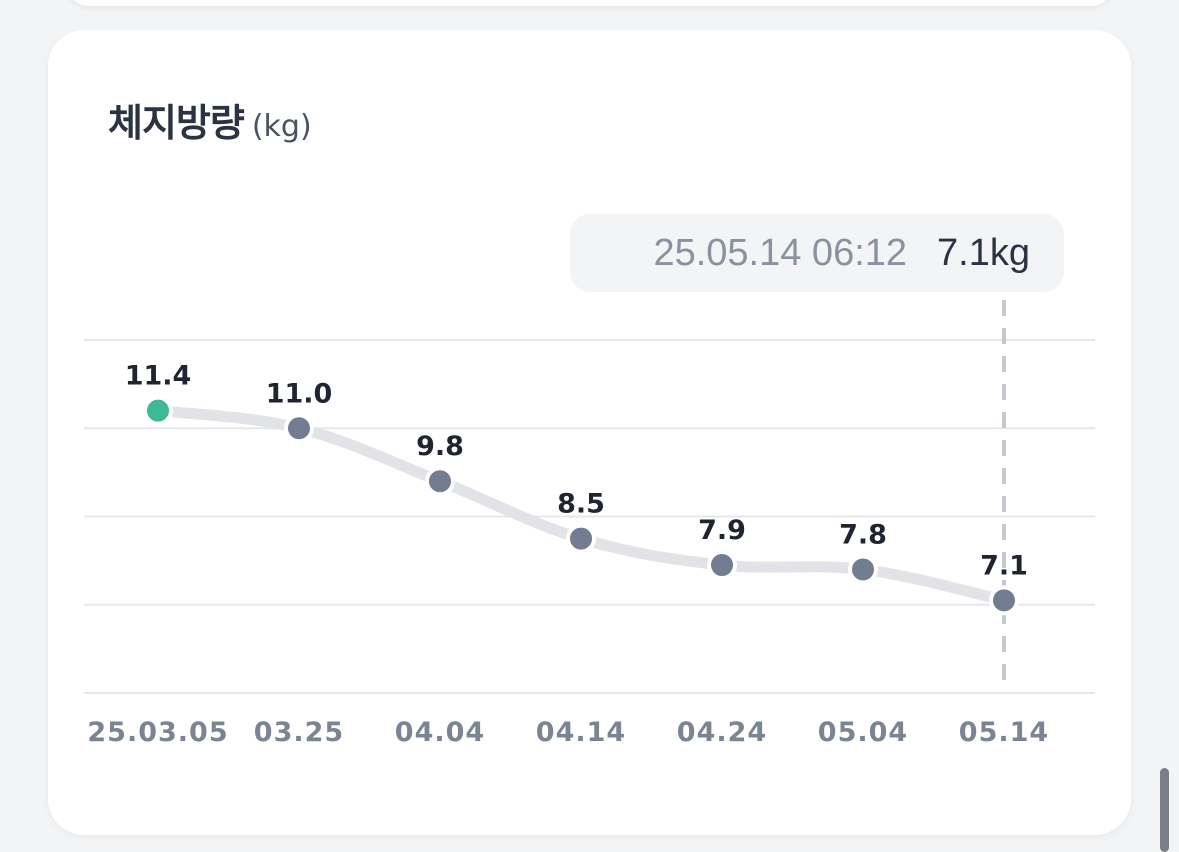  I want to click on data-point-04.24, so click(722, 565).